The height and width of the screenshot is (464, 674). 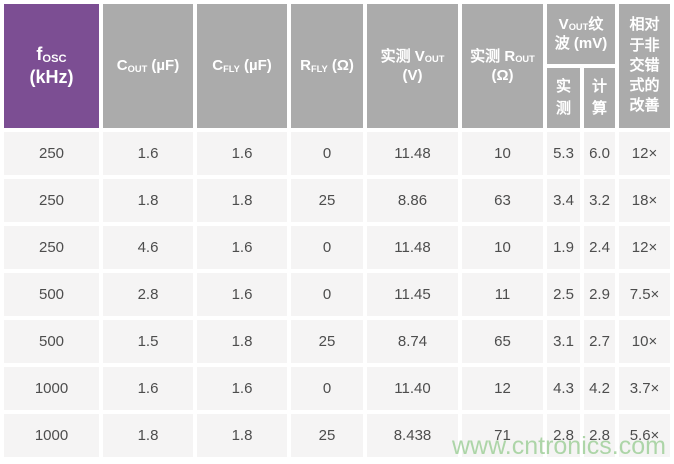 What do you see at coordinates (563, 294) in the screenshot?
I see `table-cell: 2.5` at bounding box center [563, 294].